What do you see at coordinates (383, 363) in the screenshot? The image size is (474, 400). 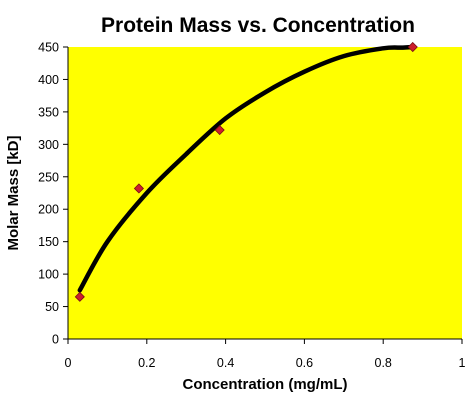 I see `x-tick-label: 0.8` at bounding box center [383, 363].